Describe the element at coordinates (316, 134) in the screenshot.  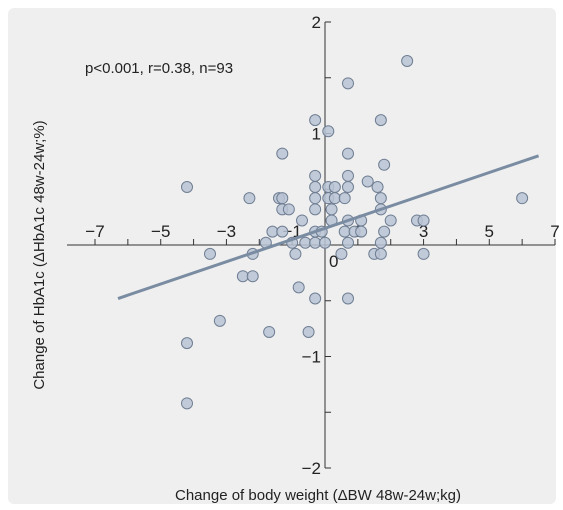
I see `y-tick-label: 1` at that location.